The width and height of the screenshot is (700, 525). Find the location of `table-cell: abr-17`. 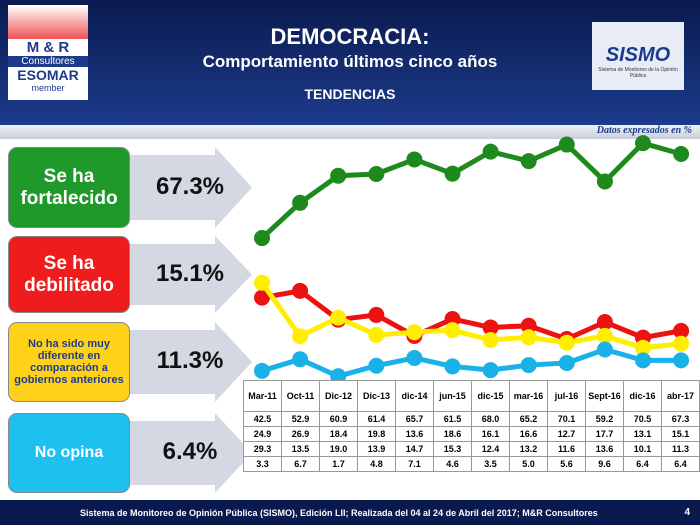

table-cell: abr-17 is located at coordinates (680, 396).